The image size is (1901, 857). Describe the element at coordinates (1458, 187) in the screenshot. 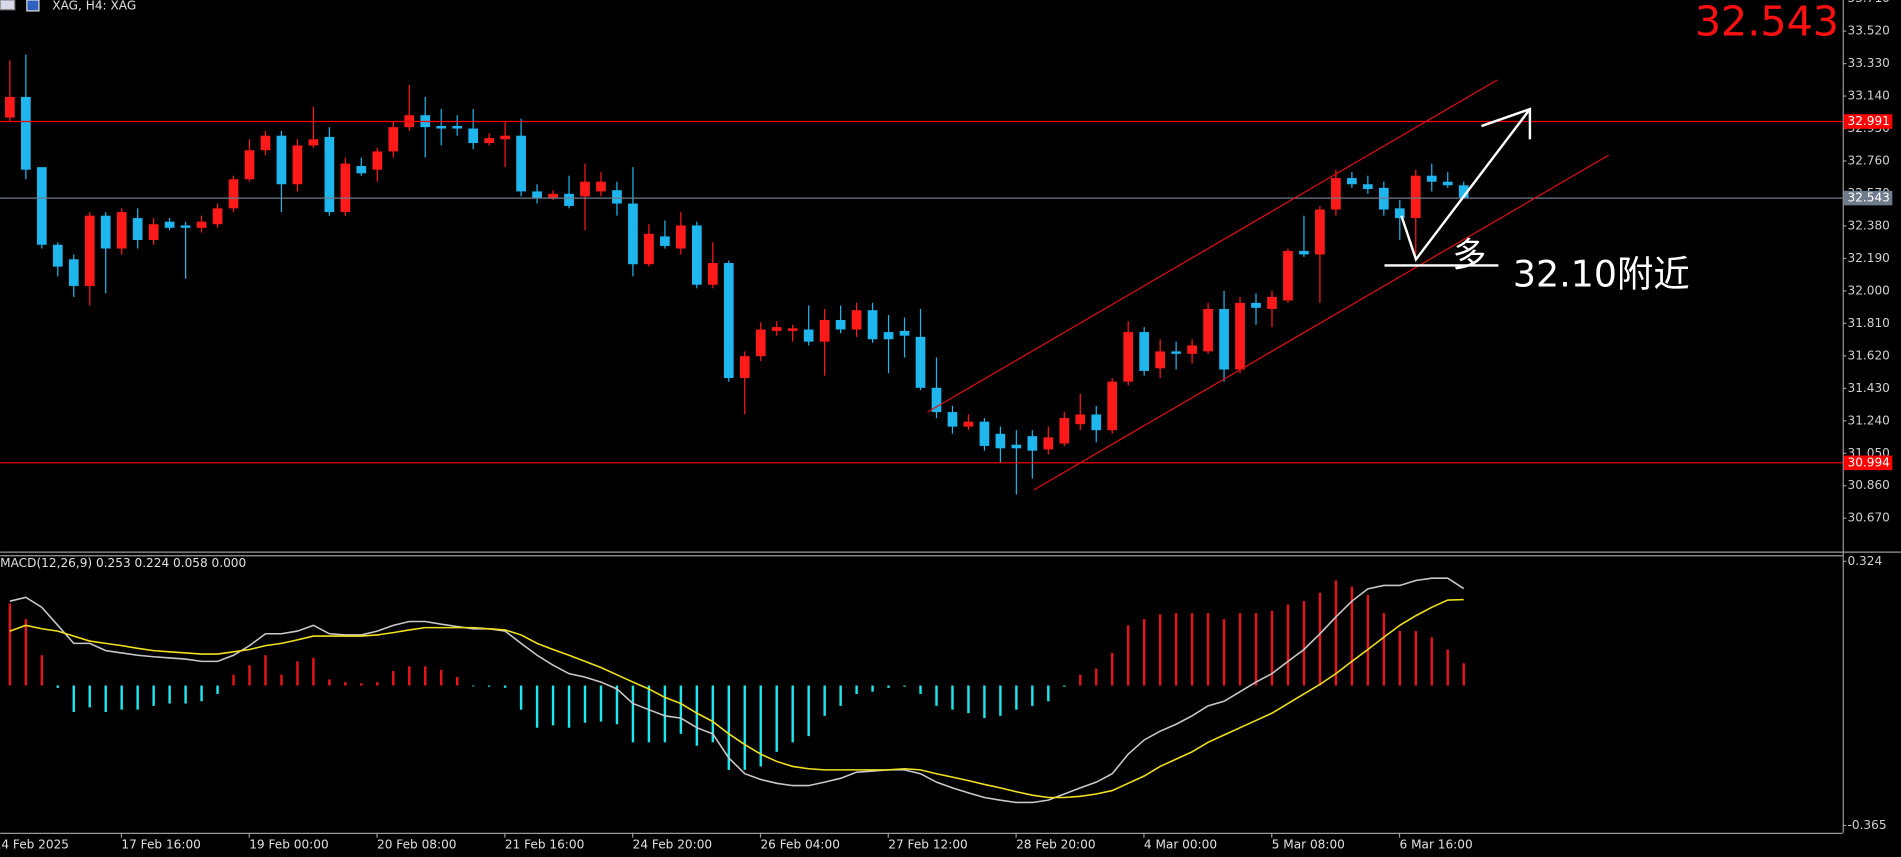

I see `arrows` at that location.